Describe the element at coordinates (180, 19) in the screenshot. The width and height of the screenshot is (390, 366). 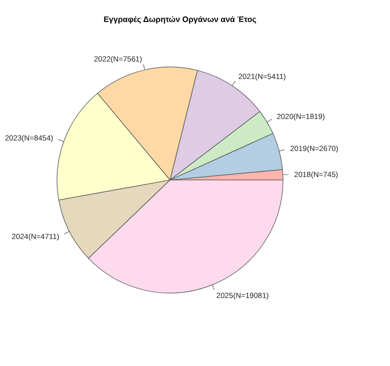
I see `chart-title: Εγγραφές Δωρητών Οργάνων ανά Έτος` at that location.